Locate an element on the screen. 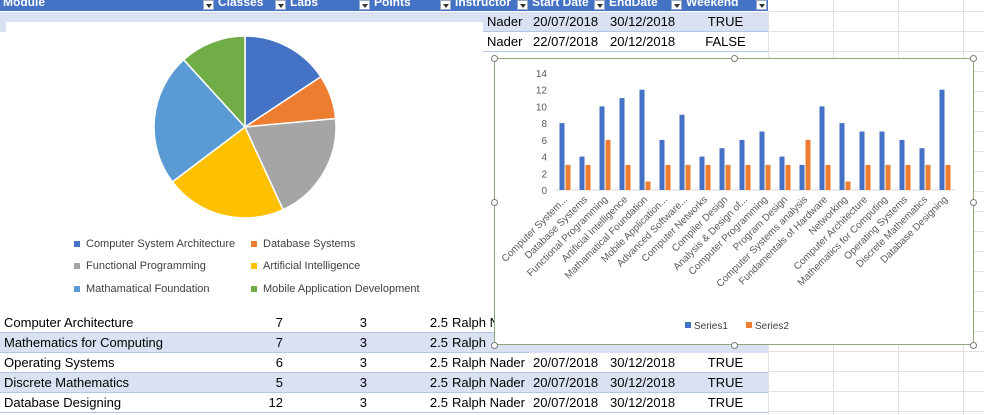 The image size is (984, 415). table-cell: 6 is located at coordinates (251, 363).